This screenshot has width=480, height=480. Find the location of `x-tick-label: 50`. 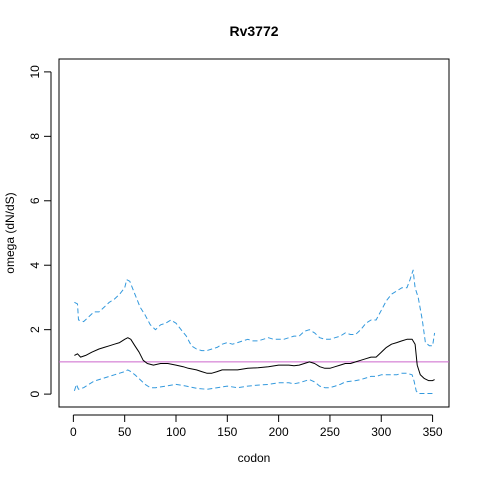

x-tick-label: 50 is located at coordinates (125, 432).